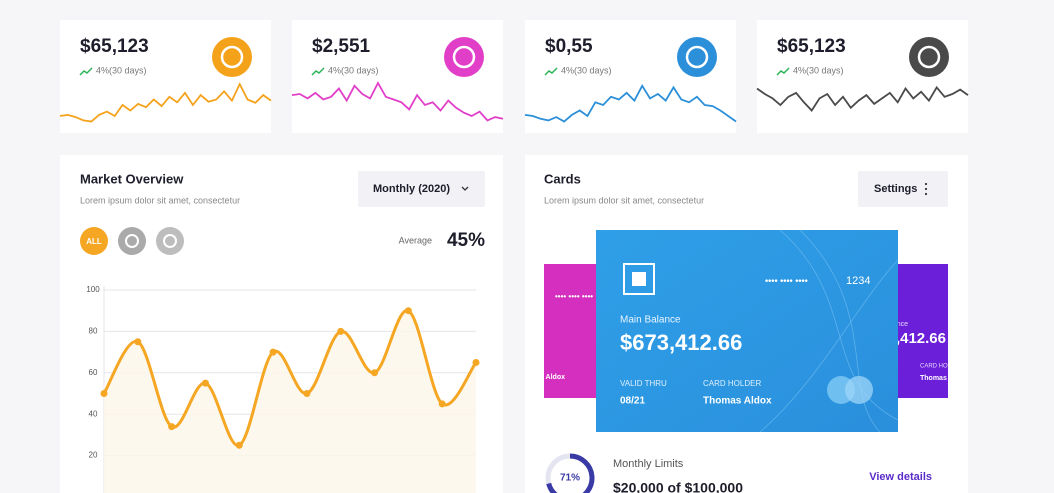 This screenshot has height=493, width=1054. What do you see at coordinates (632, 401) in the screenshot?
I see `card-valid: 08/21` at bounding box center [632, 401].